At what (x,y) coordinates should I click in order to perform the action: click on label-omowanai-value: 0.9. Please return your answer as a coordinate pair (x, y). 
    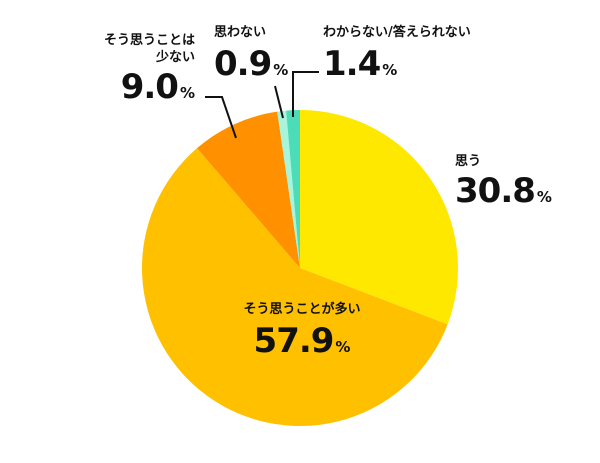
    Looking at the image, I should click on (243, 64).